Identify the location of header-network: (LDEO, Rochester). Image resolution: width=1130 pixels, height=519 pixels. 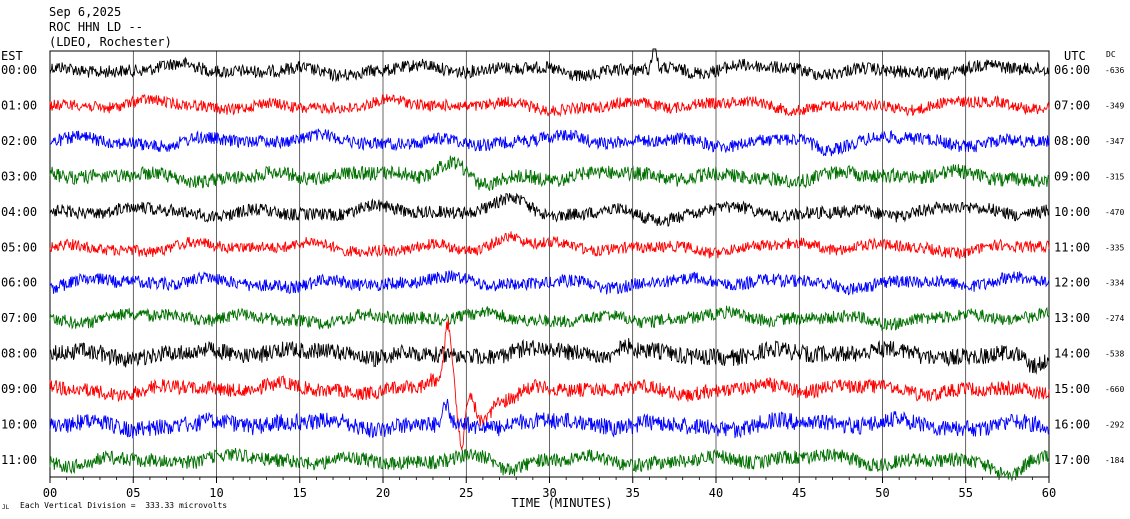
(110, 42).